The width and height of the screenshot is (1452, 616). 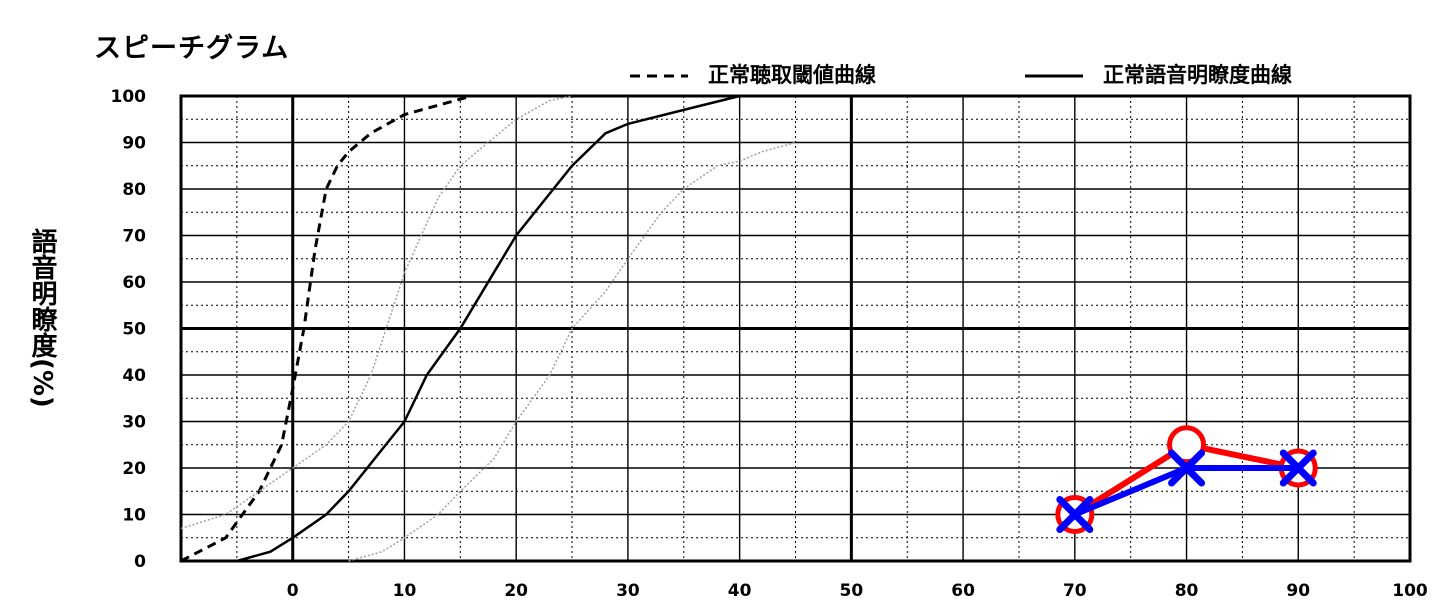 I want to click on x-tick-label: 50, so click(x=852, y=591).